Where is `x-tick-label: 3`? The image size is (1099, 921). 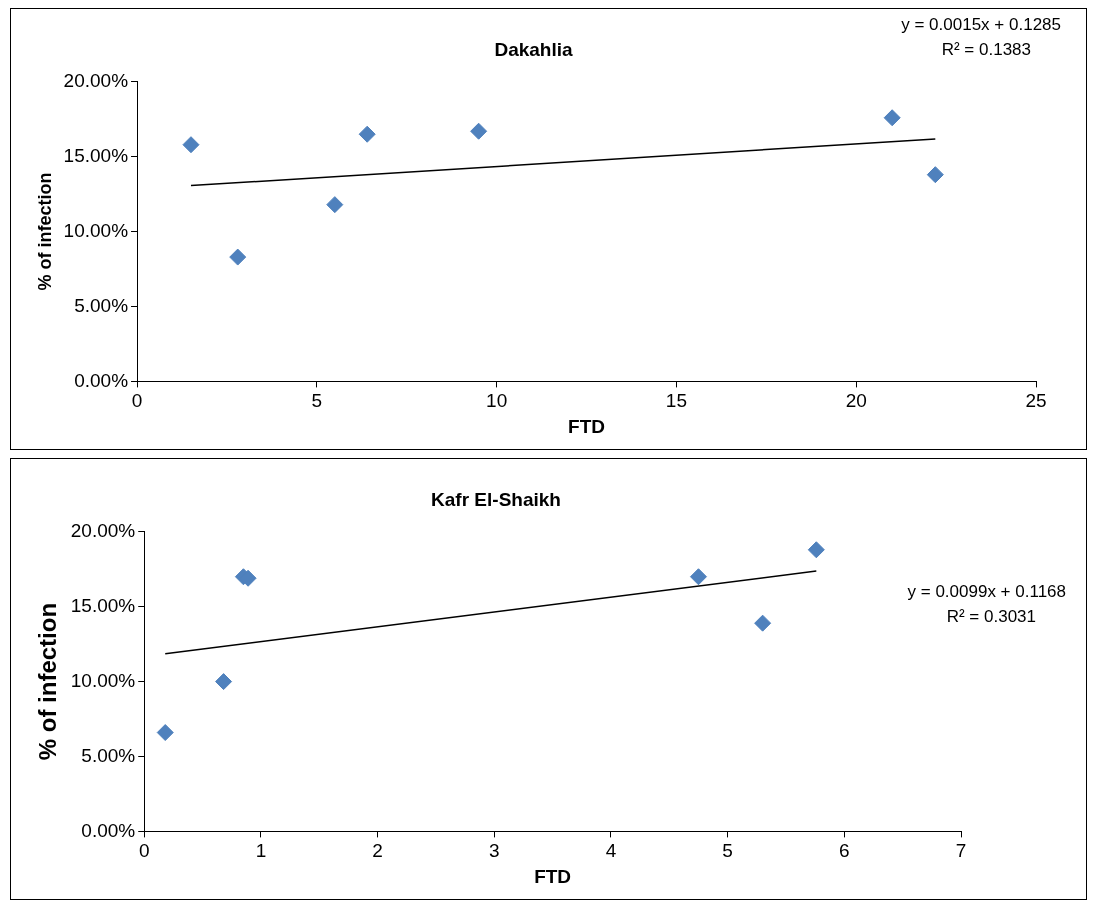 x-tick-label: 3 is located at coordinates (494, 851).